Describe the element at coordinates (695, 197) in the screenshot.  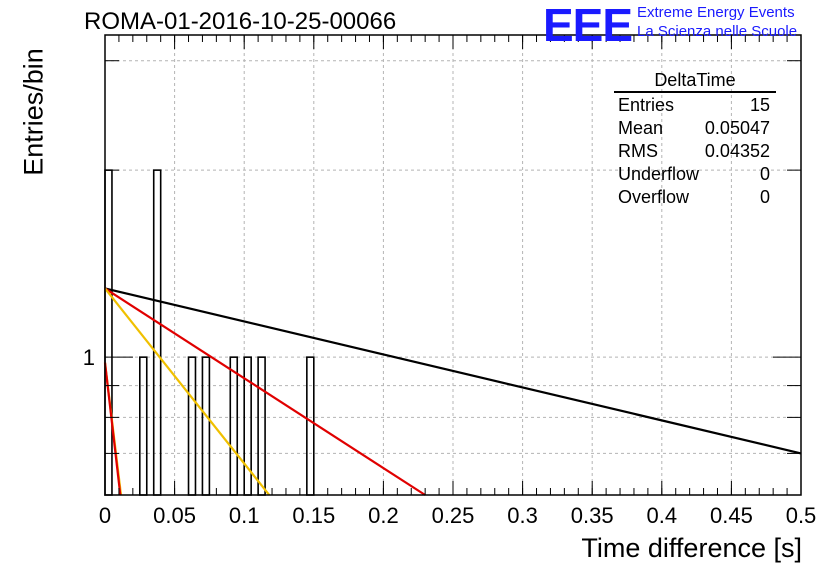
I see `stats-row-overflow: Overflow 0` at that location.